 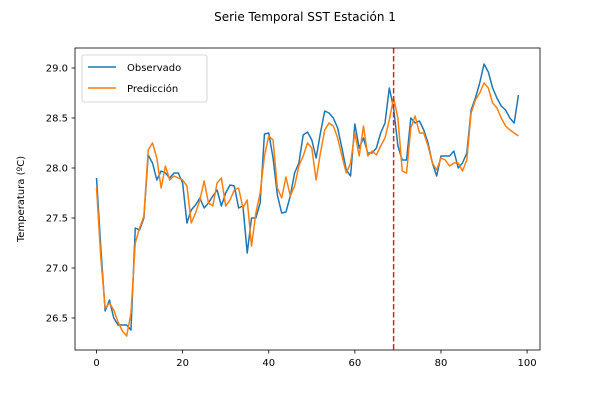 What do you see at coordinates (182, 363) in the screenshot?
I see `x-tick-label: 20` at bounding box center [182, 363].